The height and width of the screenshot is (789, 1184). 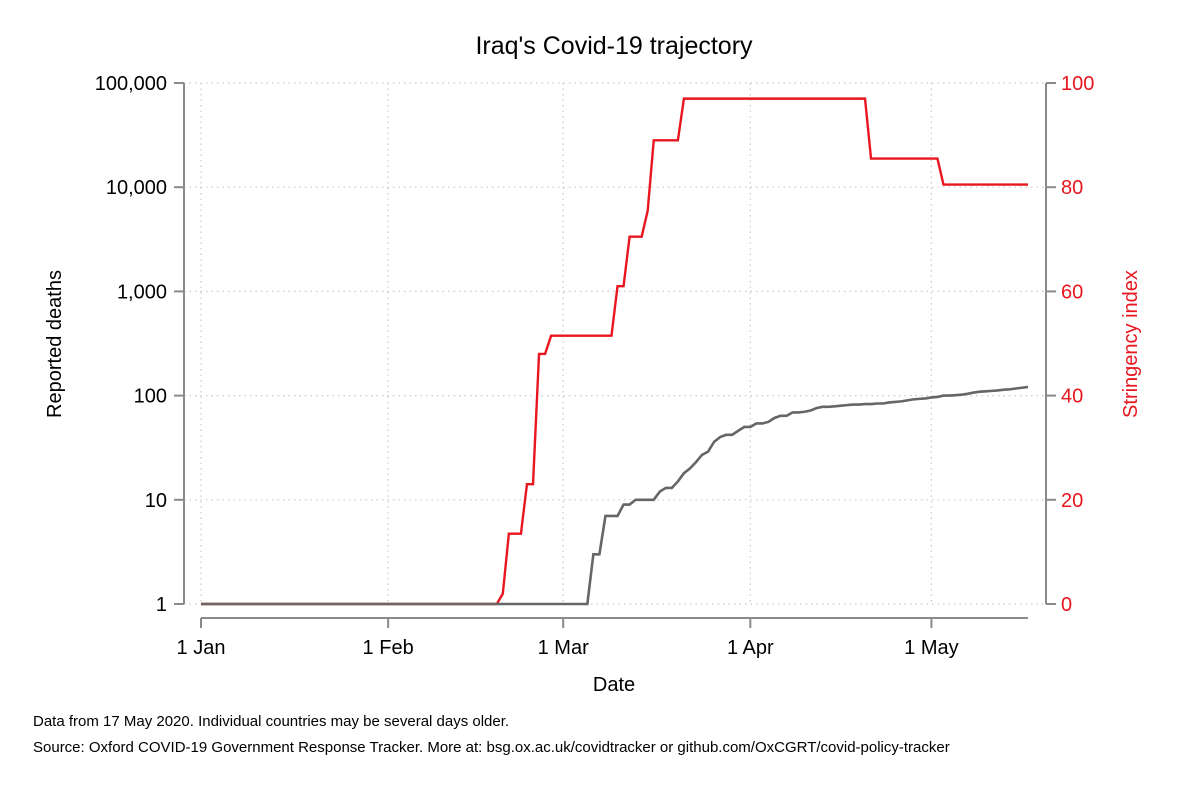 I want to click on chart-title: Iraq's Covid-19 trajectory, so click(x=614, y=46).